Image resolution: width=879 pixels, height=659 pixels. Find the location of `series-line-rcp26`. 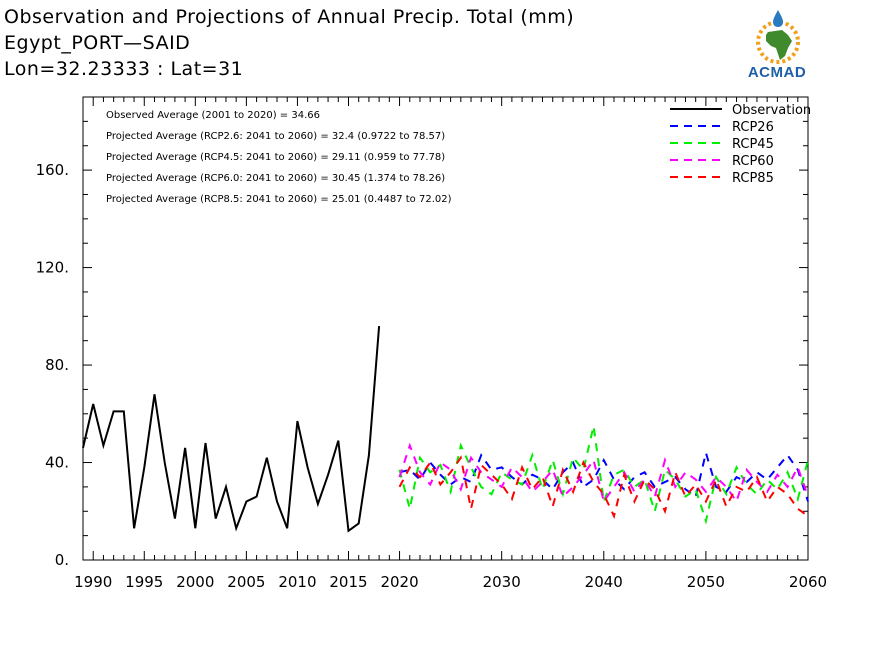

series-line-rcp26 is located at coordinates (604, 475).